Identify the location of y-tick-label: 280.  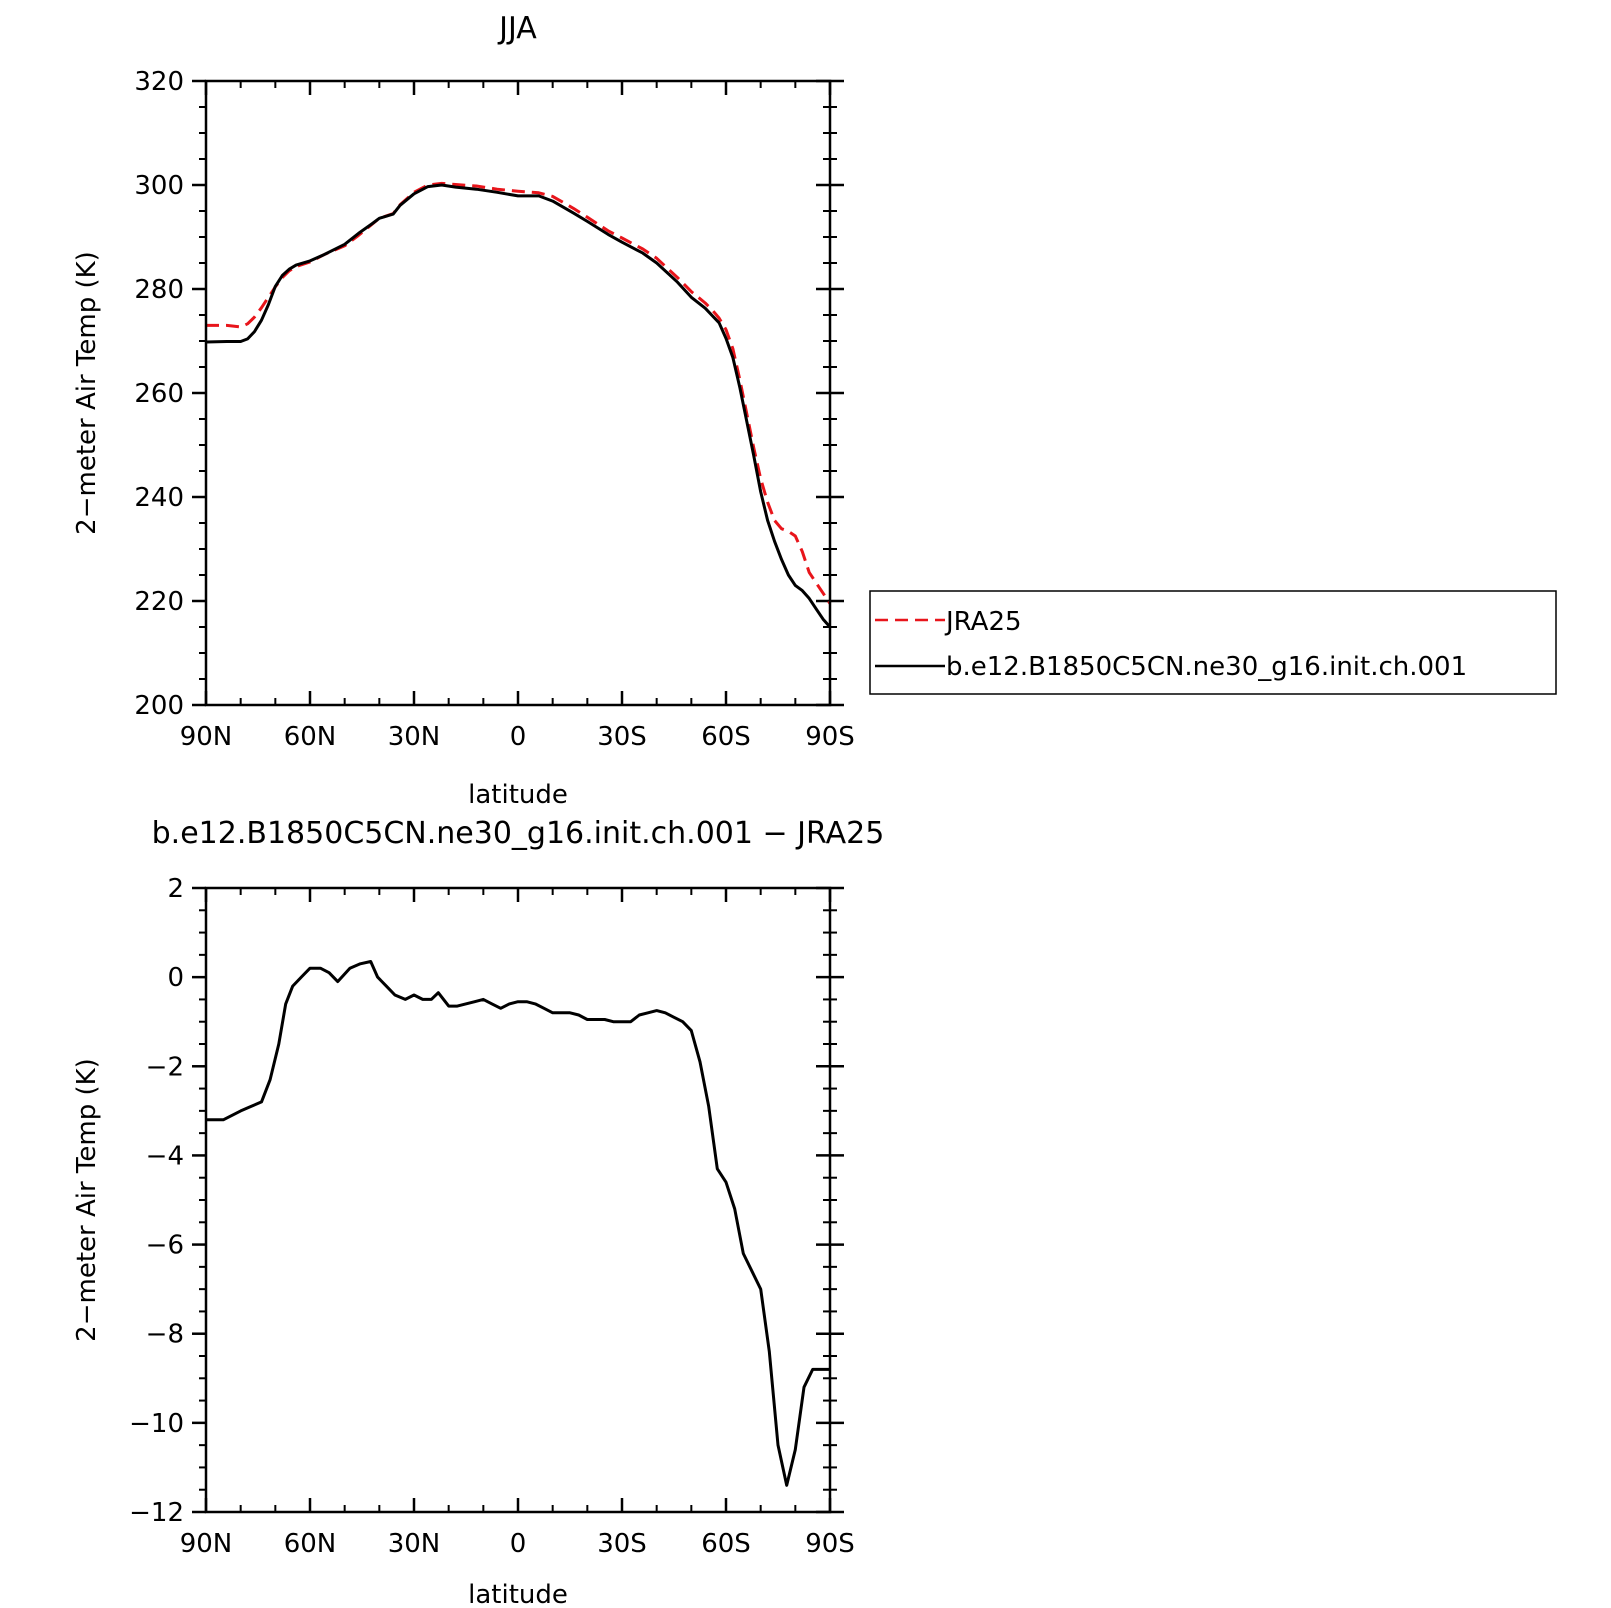
(159, 290).